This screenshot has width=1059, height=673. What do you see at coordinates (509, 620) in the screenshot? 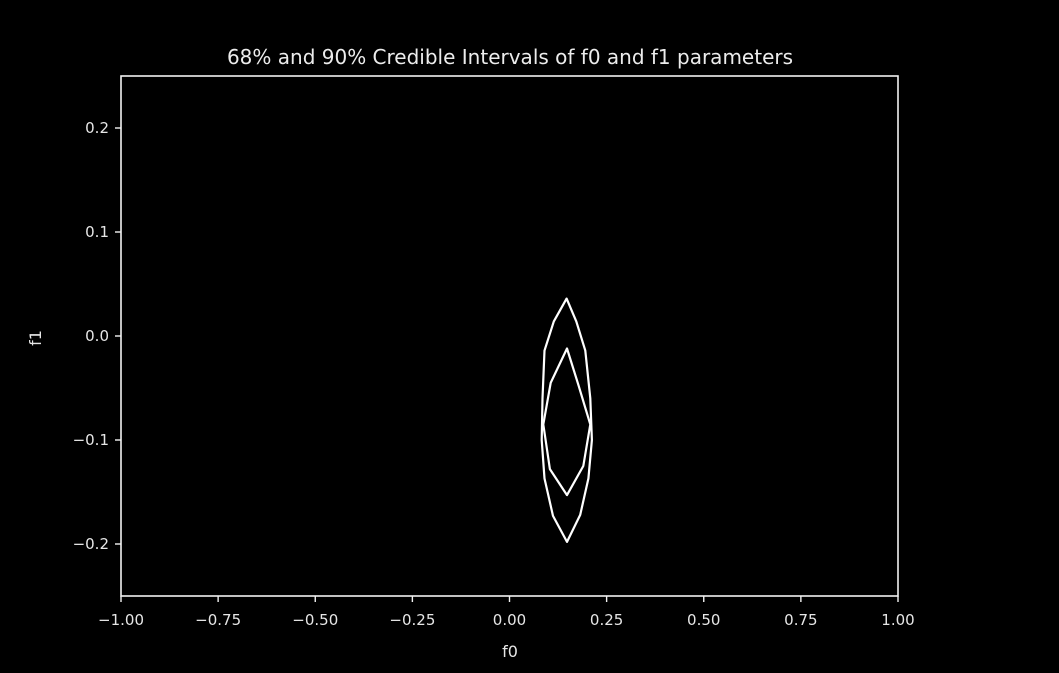
I see `x-tick-label: 0.00` at bounding box center [509, 620].